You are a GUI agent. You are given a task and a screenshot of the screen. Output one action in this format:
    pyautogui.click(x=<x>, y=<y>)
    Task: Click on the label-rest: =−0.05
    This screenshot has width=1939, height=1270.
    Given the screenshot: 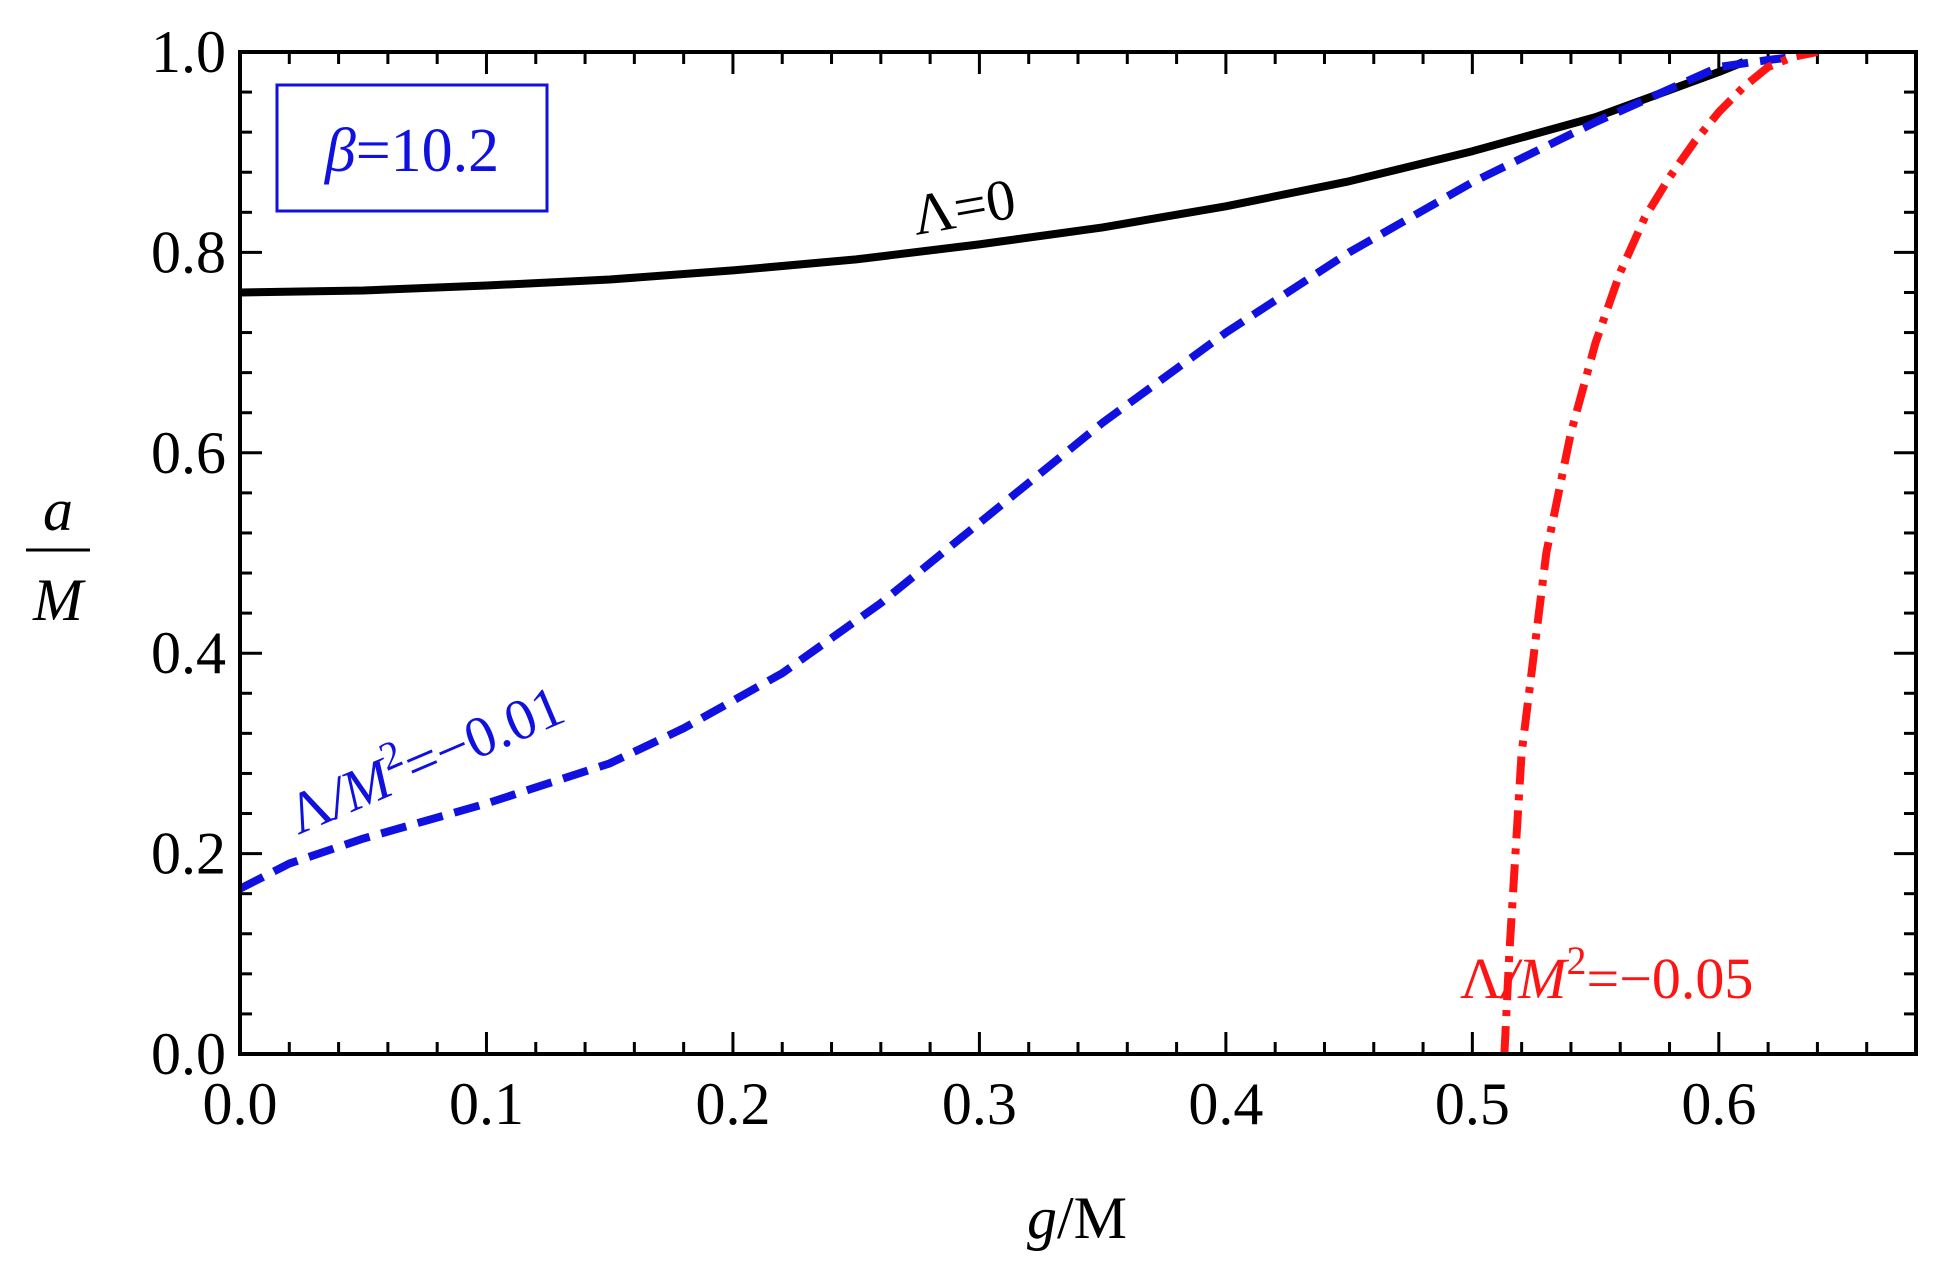 What is the action you would take?
    pyautogui.click(x=1670, y=978)
    